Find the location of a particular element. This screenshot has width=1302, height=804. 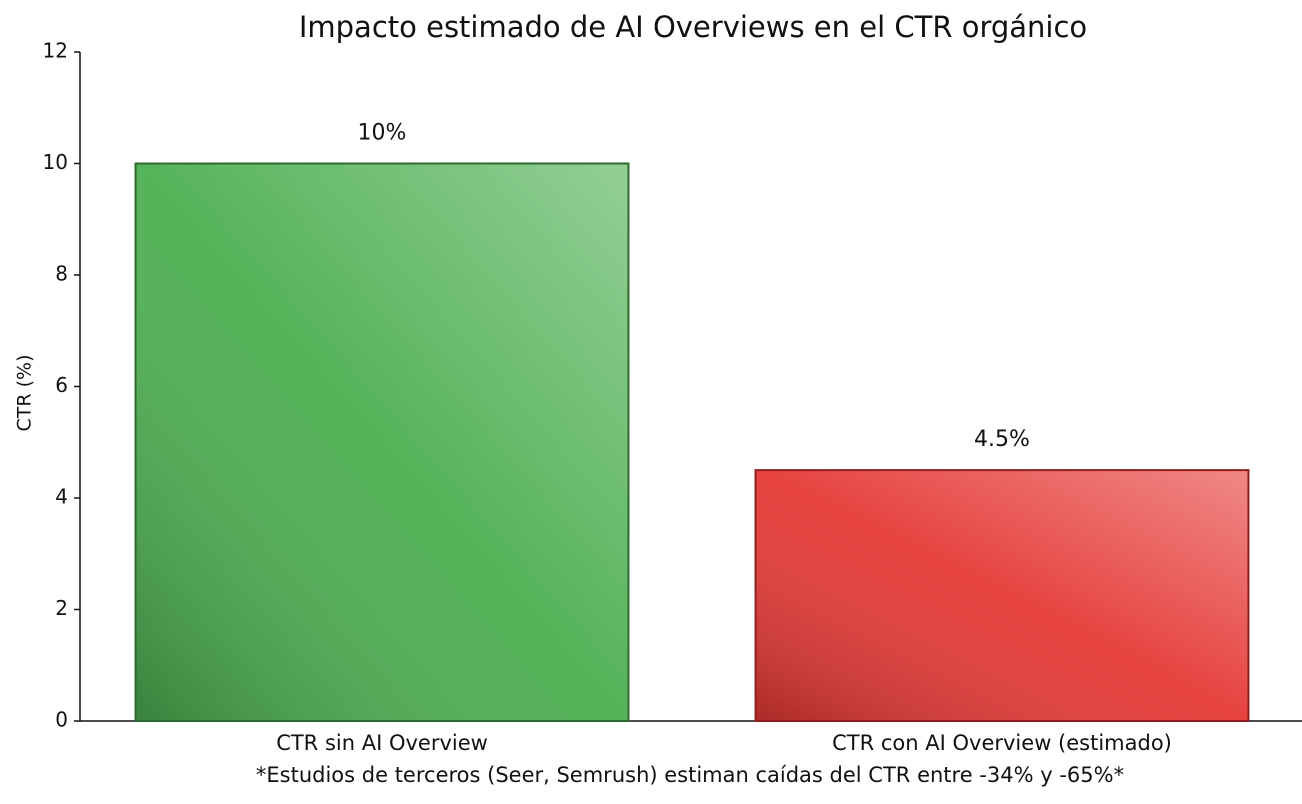

y-tick-label: 4 is located at coordinates (61, 497).